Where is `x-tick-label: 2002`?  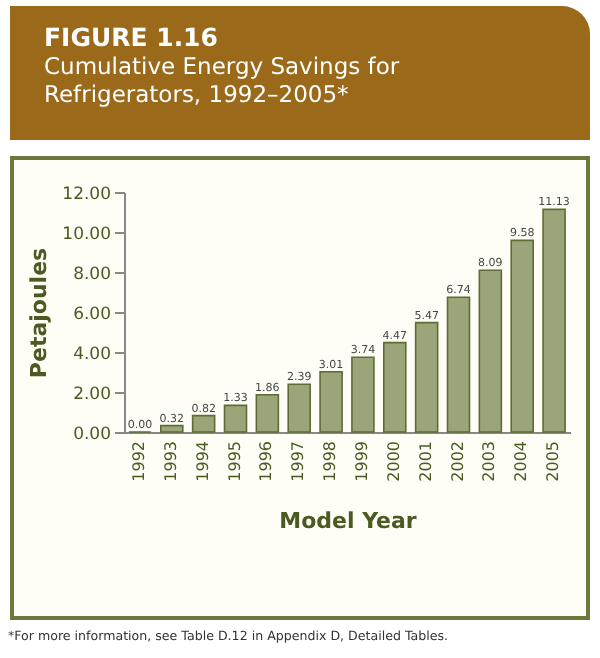
x-tick-label: 2002 is located at coordinates (457, 461).